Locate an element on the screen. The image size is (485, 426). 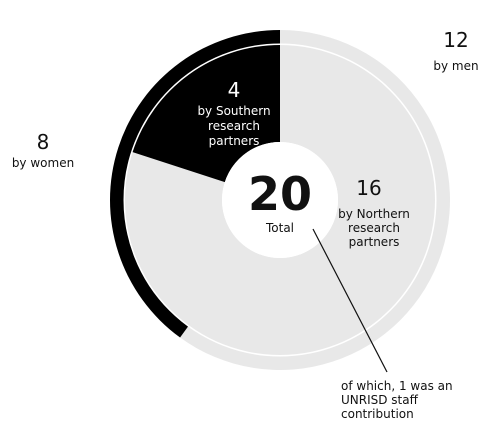
northern-text-line-1: by Northern is located at coordinates (374, 214).